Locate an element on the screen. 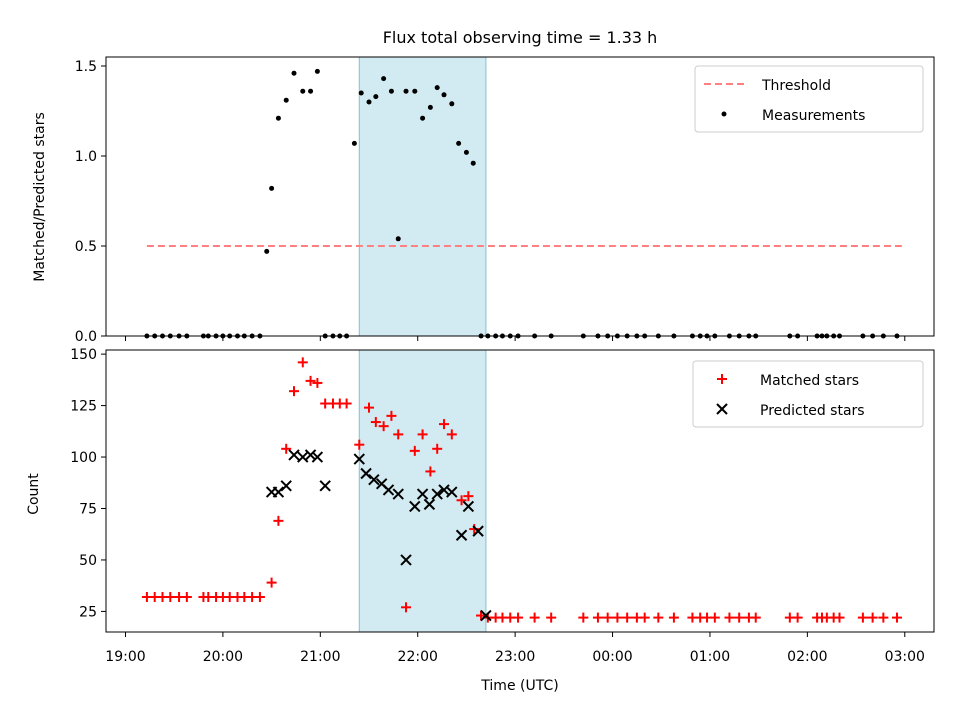 This screenshot has width=960, height=720. legend-threshold-label: Threshold is located at coordinates (796, 86).